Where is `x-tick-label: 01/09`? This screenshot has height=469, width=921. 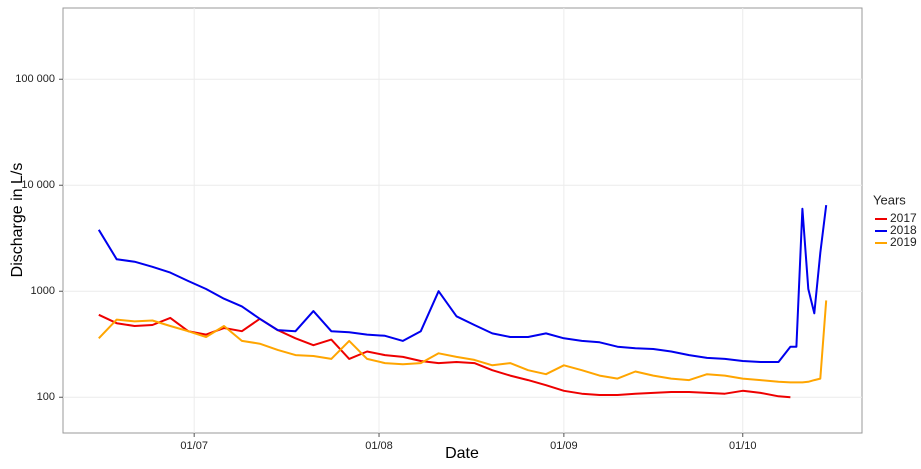
x-tick-label: 01/09 is located at coordinates (564, 446).